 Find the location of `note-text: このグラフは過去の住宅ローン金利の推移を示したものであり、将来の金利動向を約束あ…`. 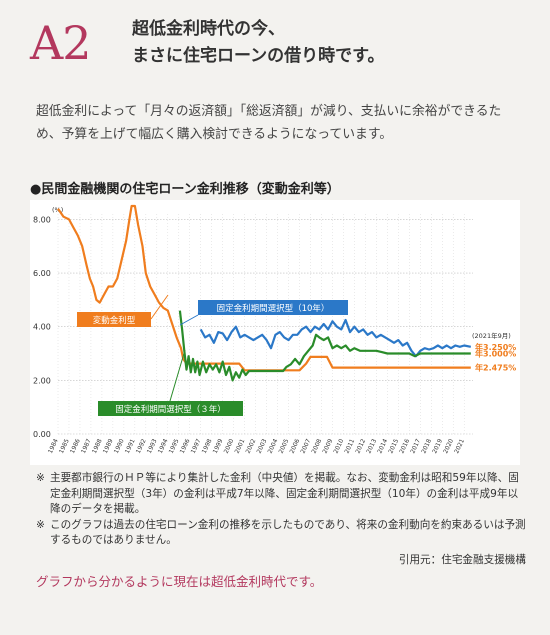

note-text: このグラフは過去の住宅ローン金利の推移を示したものであり、将来の金利動向を約束あ… is located at coordinates (288, 532).